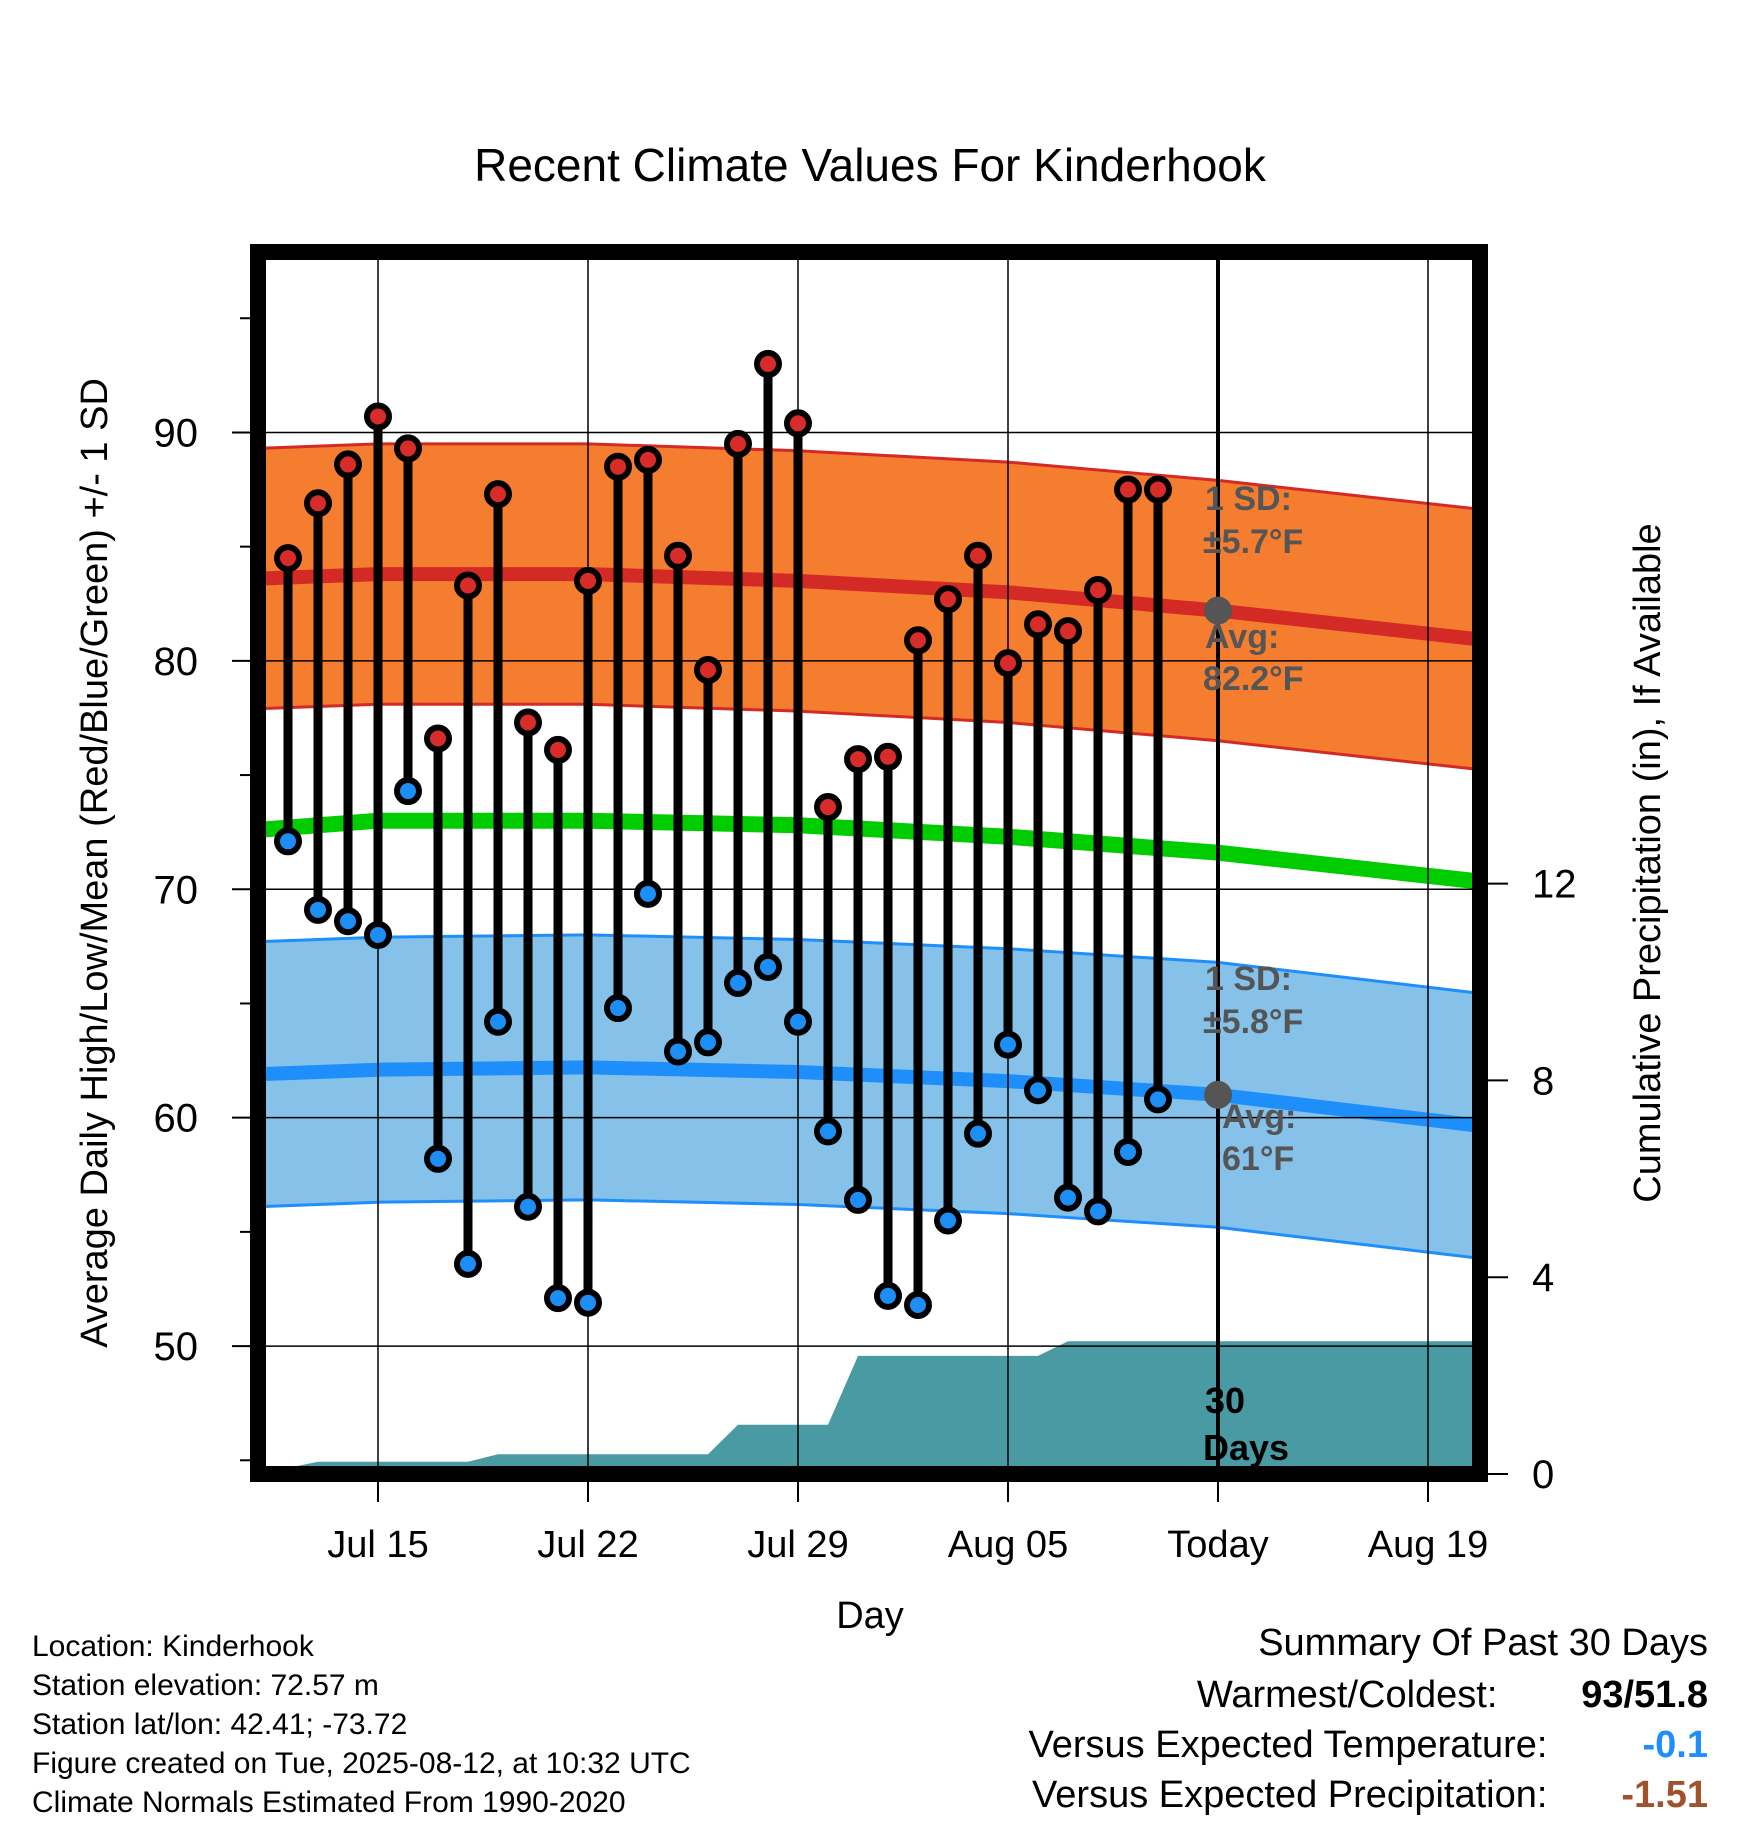 The height and width of the screenshot is (1828, 1748). I want to click on high-avg-label: Avg:, so click(1242, 637).